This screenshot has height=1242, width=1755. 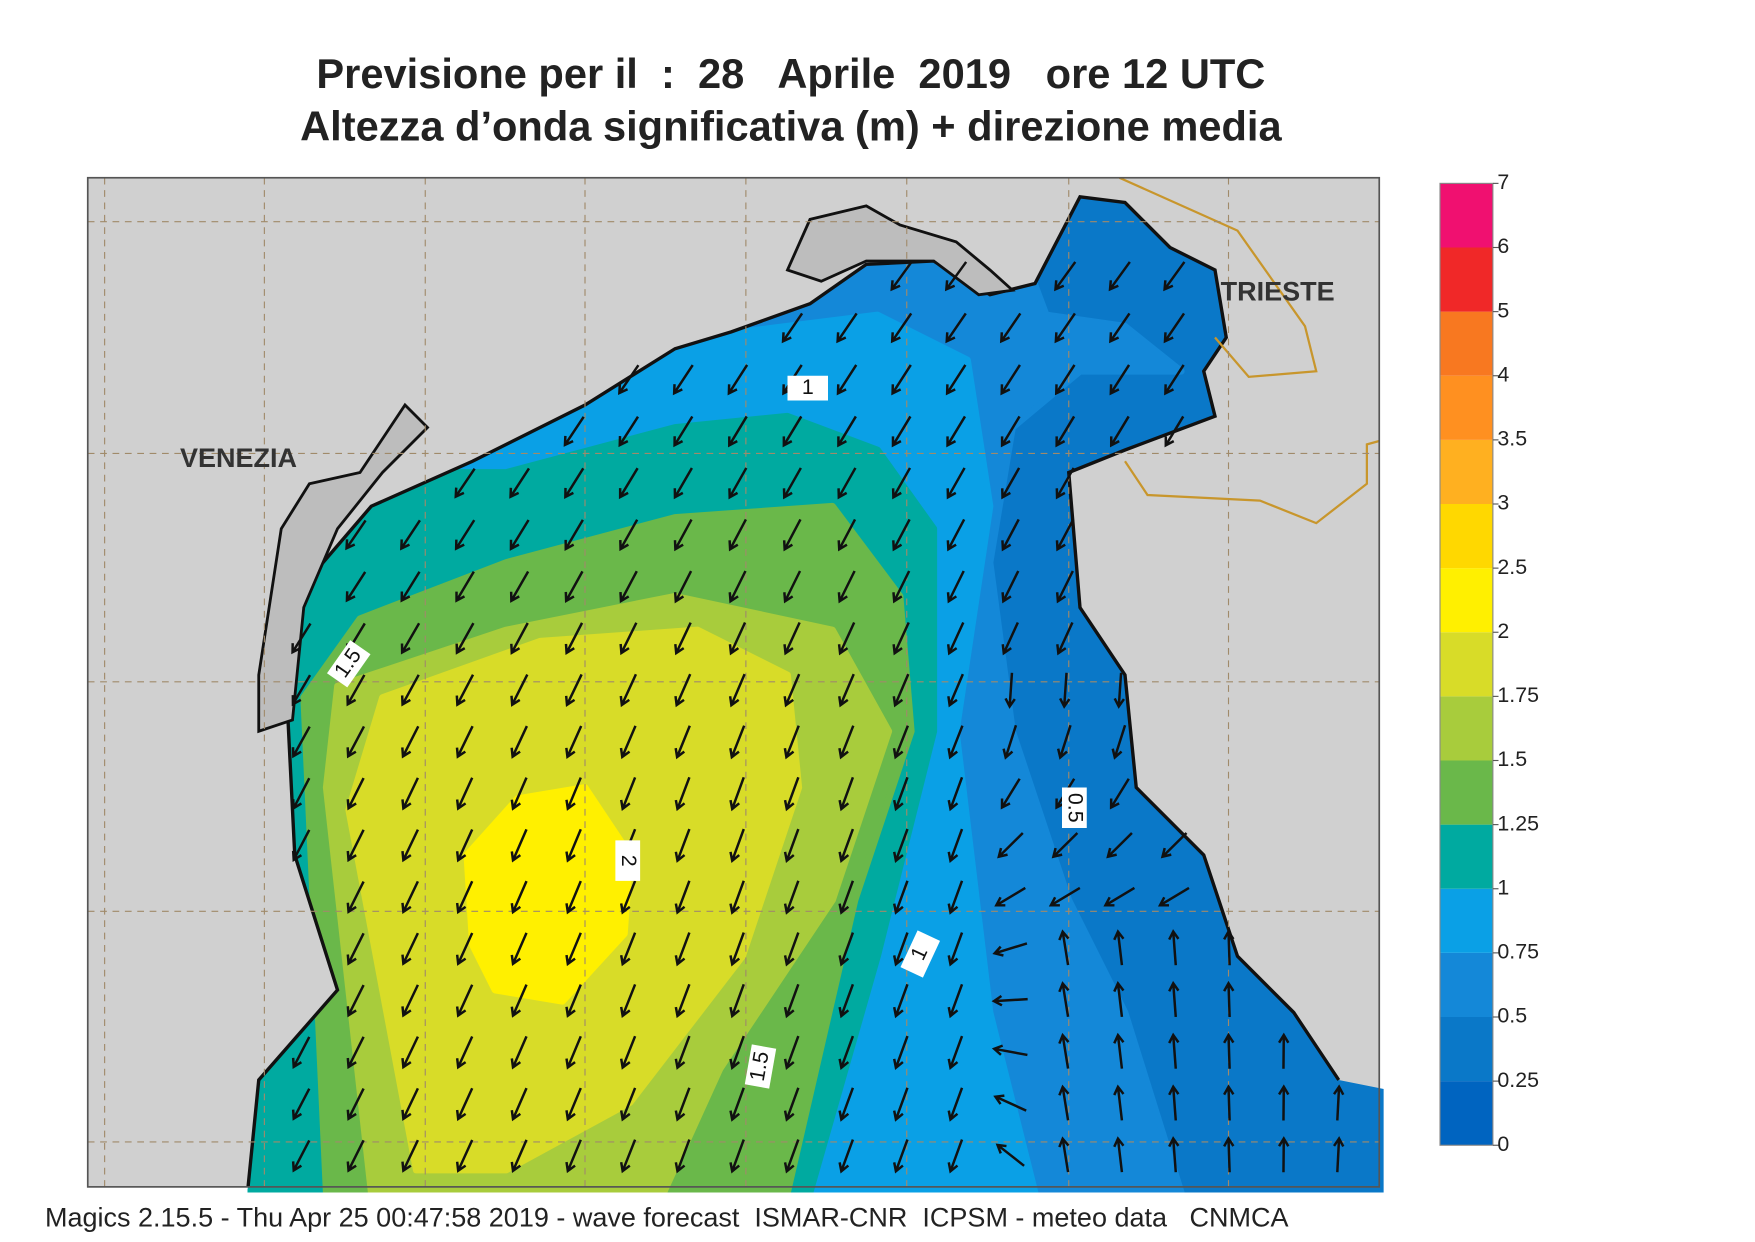 What do you see at coordinates (629, 861) in the screenshot?
I see `contour-value: 2` at bounding box center [629, 861].